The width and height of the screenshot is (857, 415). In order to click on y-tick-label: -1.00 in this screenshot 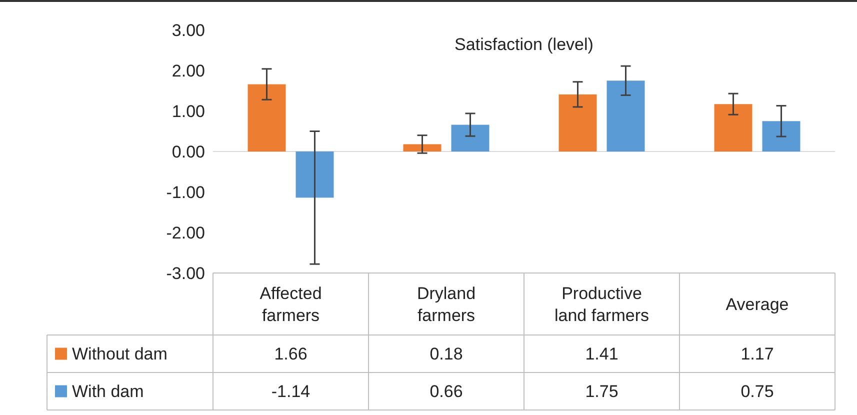, I will do `click(185, 192)`.